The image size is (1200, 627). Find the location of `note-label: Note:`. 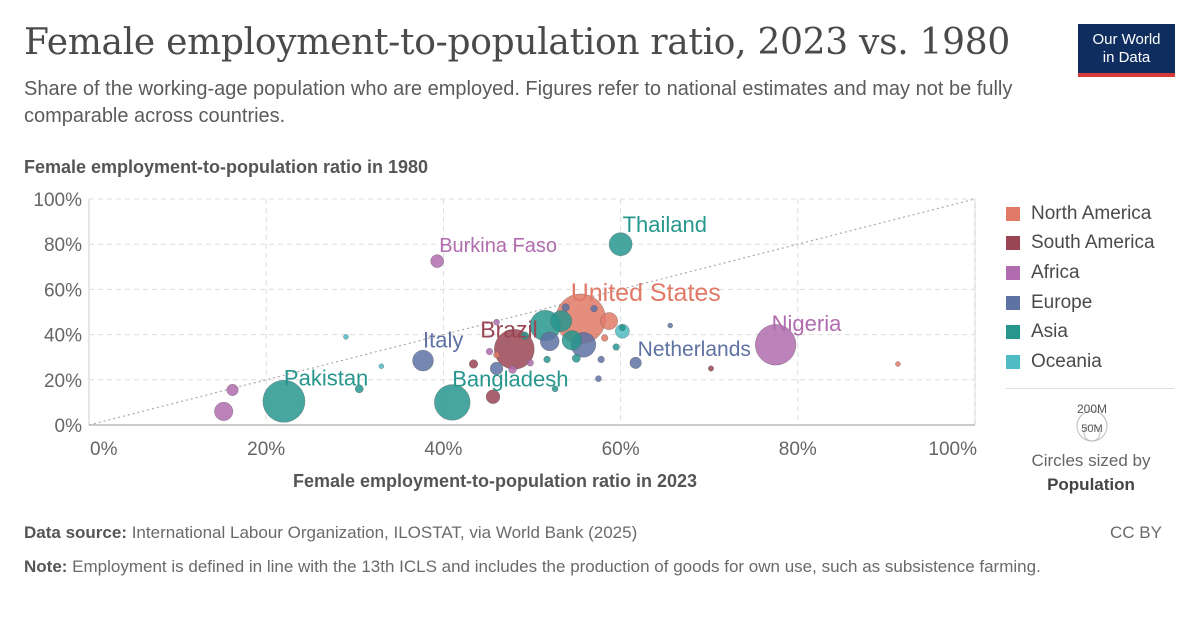

note-label: Note: is located at coordinates (46, 566).